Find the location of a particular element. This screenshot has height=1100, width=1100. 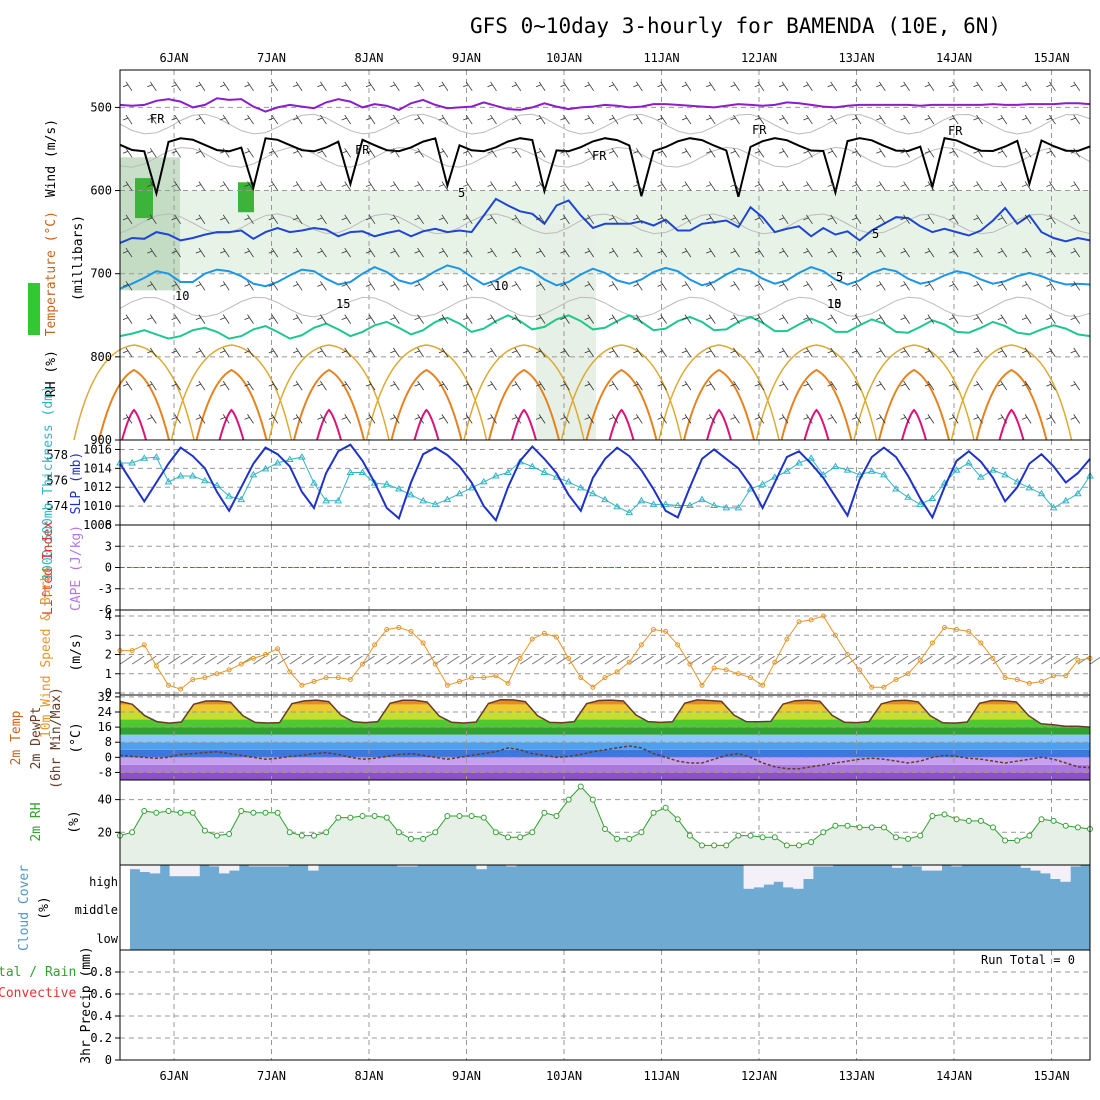

cloud-cover-panel: high middle low Cloud Cover (%) is located at coordinates (553, 908).